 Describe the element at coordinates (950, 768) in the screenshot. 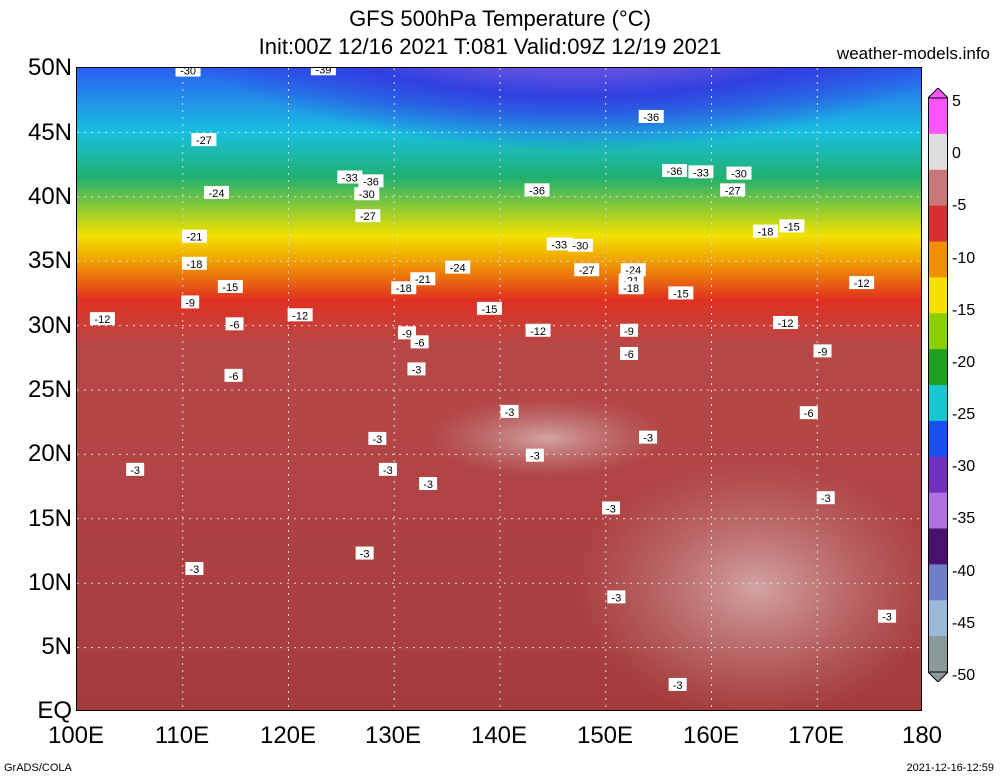

I see `footer-timestamp: 2021-12-16-12:59` at that location.